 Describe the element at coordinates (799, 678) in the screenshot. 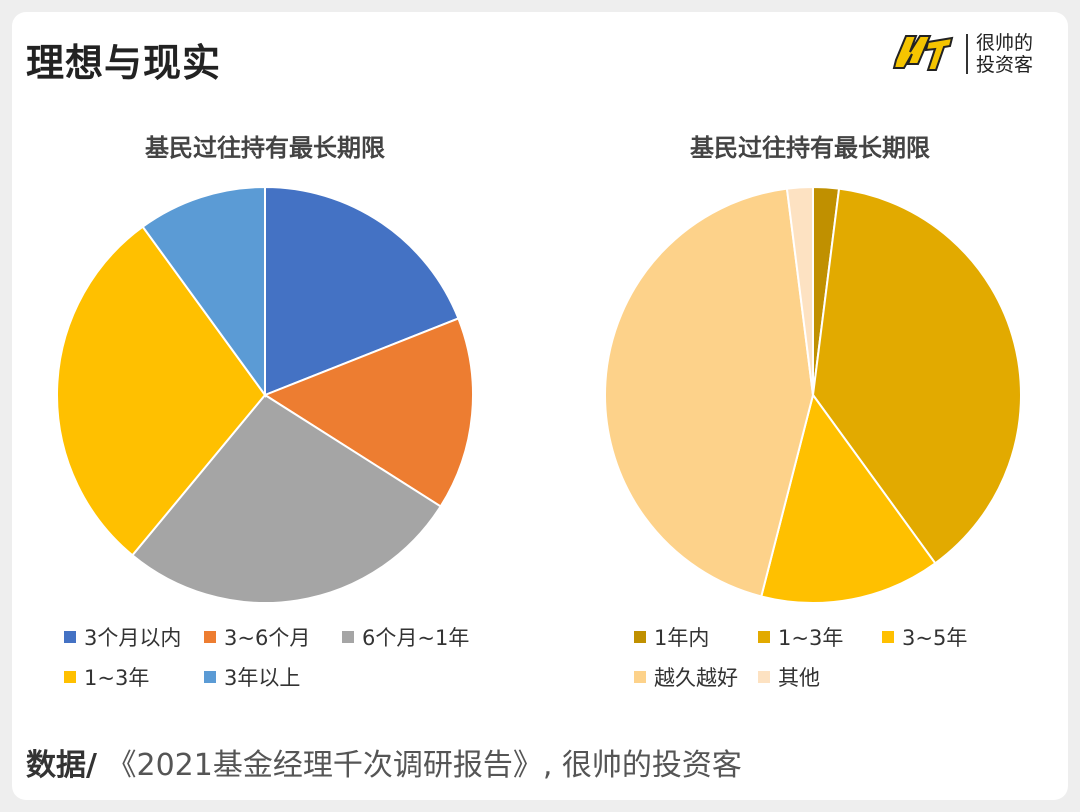

I see `right-legend-label-5: 其他` at that location.